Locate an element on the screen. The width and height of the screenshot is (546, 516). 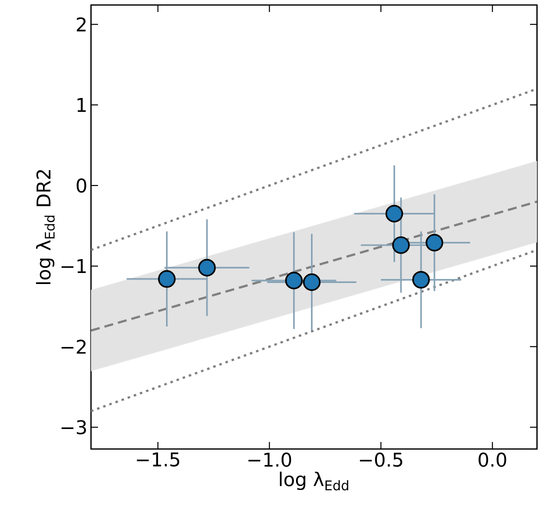
y-tick-label: 1 is located at coordinates (82, 105).